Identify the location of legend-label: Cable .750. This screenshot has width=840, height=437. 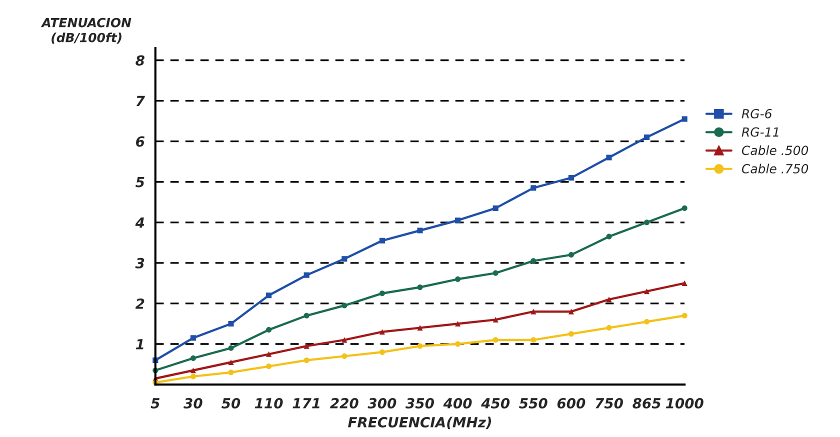
(775, 169).